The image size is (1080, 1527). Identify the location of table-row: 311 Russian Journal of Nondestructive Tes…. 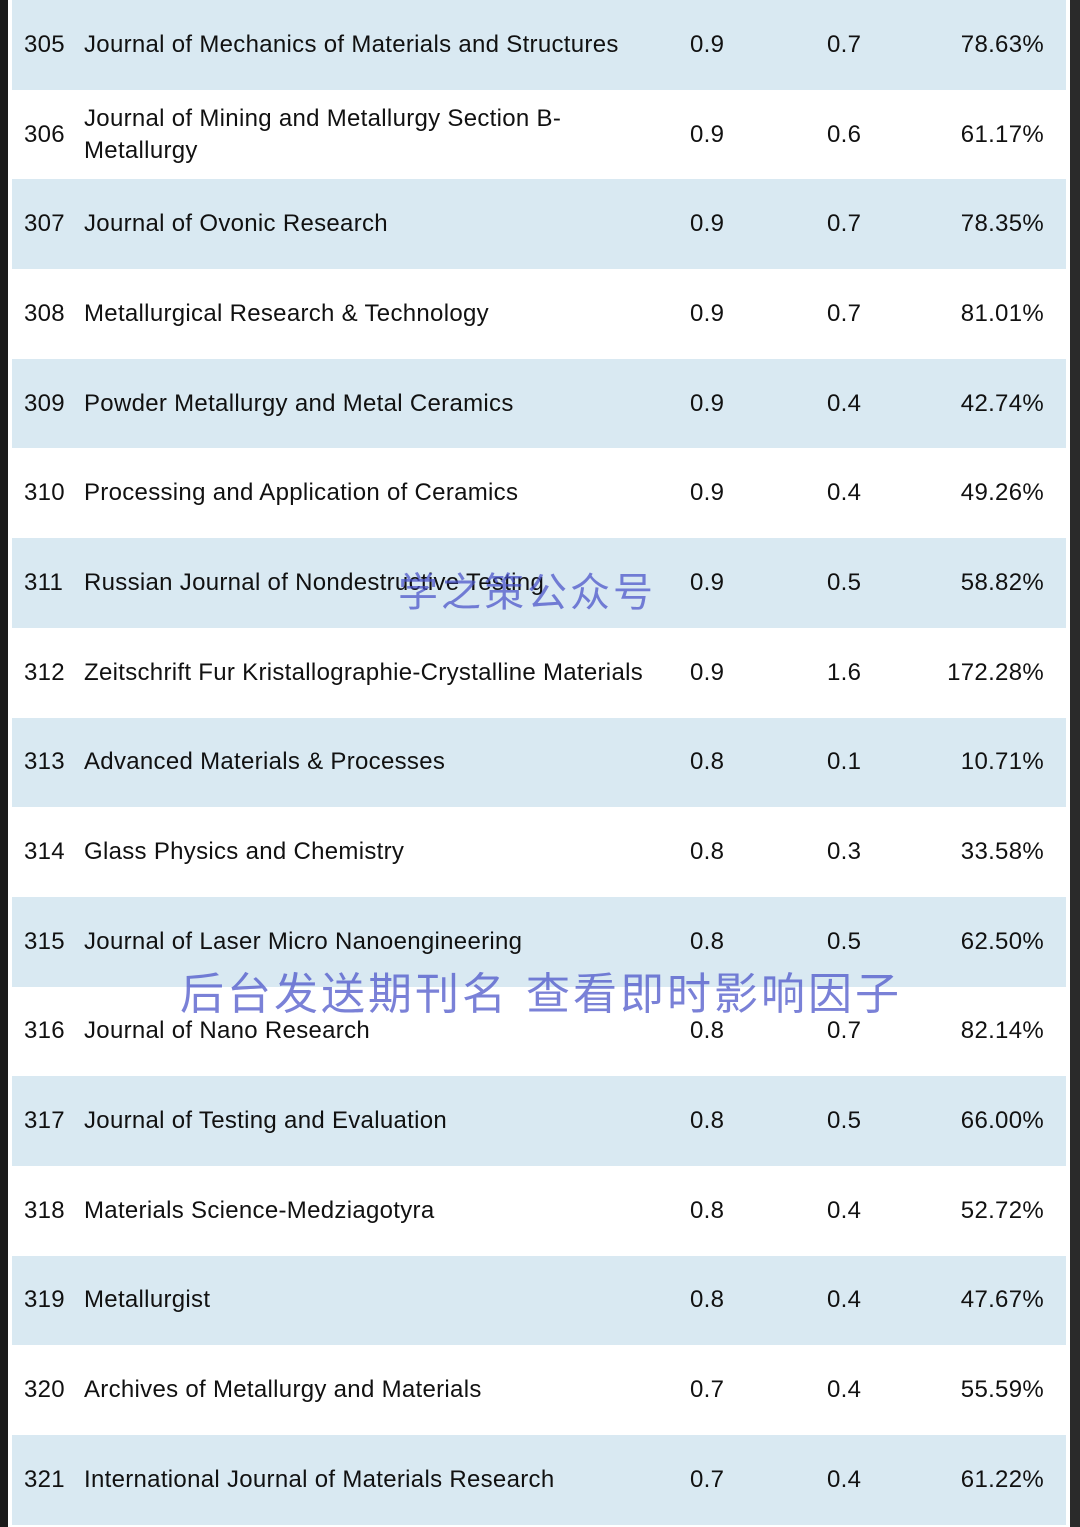
(539, 583).